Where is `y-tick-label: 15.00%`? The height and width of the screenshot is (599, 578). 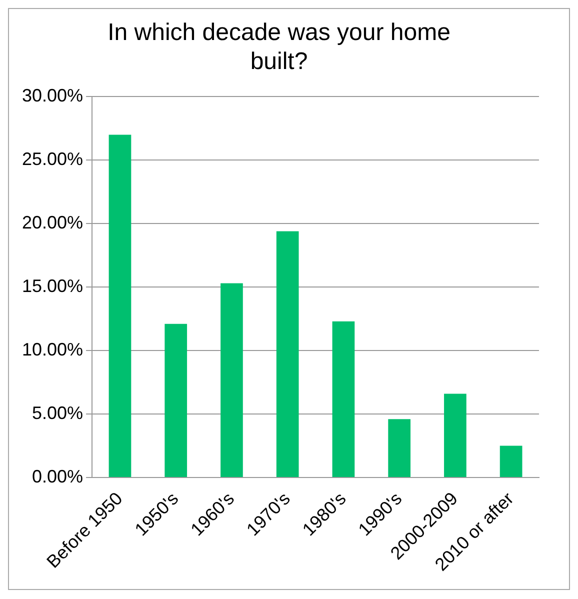 y-tick-label: 15.00% is located at coordinates (53, 286).